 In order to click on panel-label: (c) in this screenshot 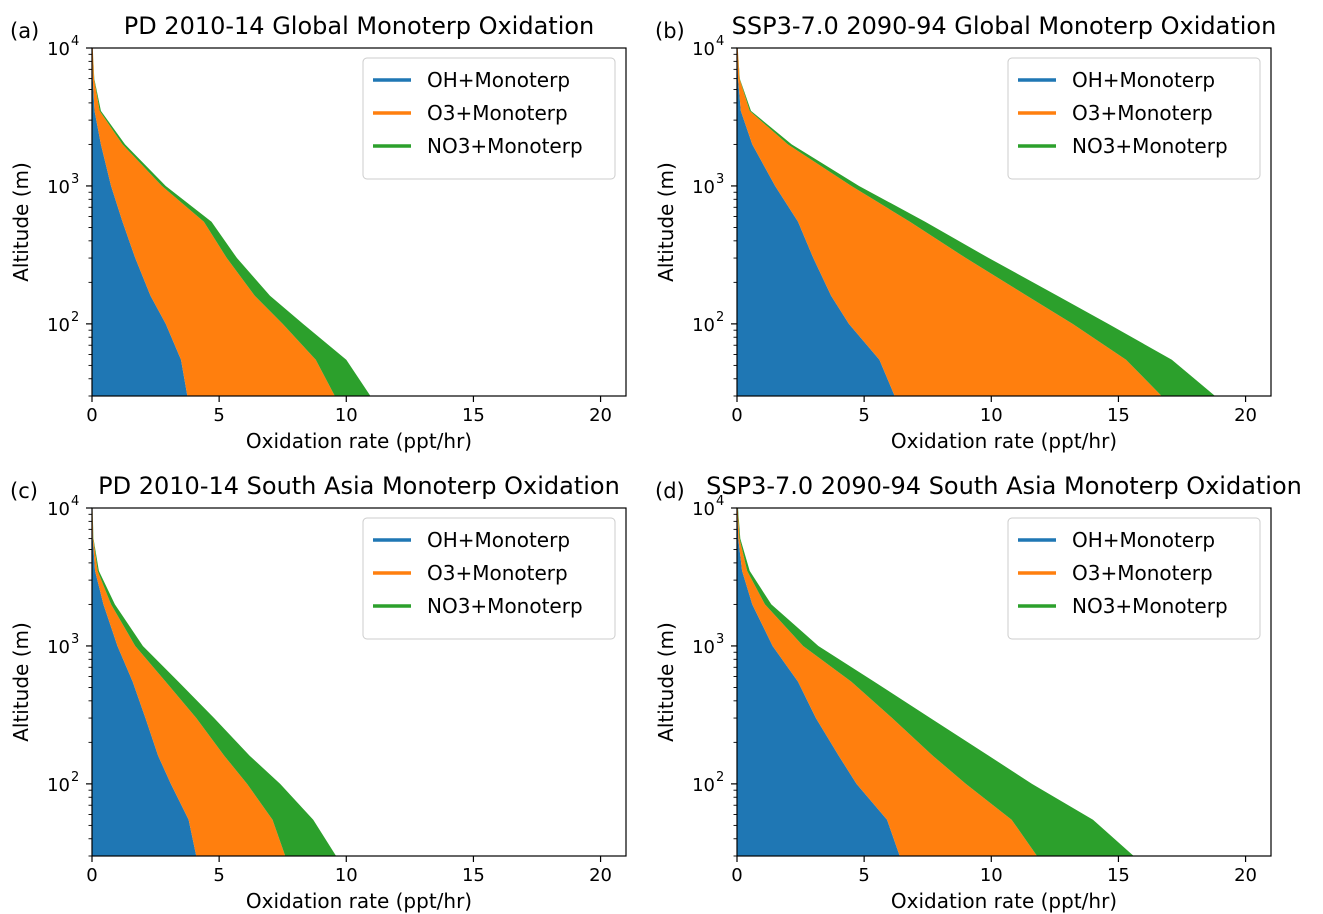, I will do `click(24, 491)`.